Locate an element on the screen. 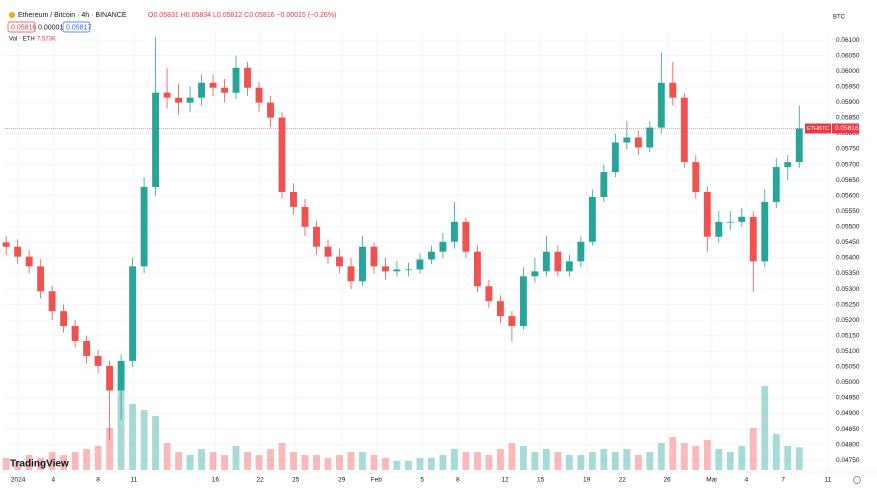  y-tick-label: 0.05200 is located at coordinates (848, 320).